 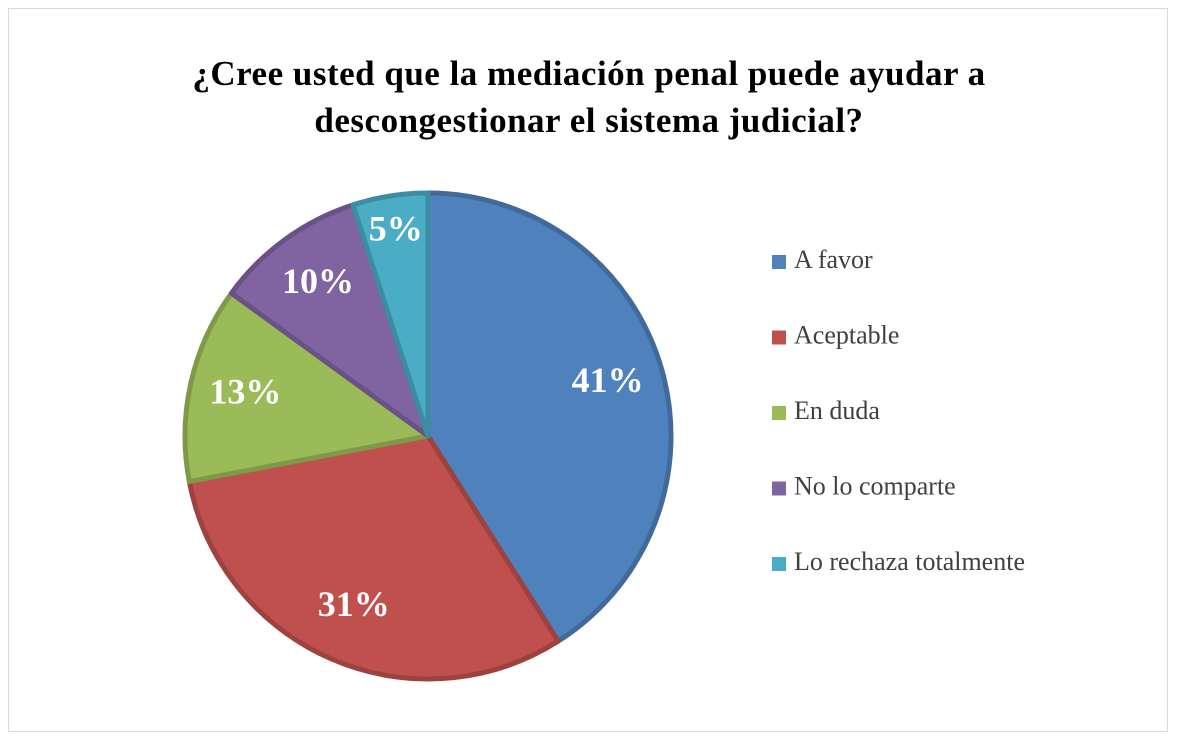 I want to click on legend-label: Aceptable, so click(x=846, y=334).